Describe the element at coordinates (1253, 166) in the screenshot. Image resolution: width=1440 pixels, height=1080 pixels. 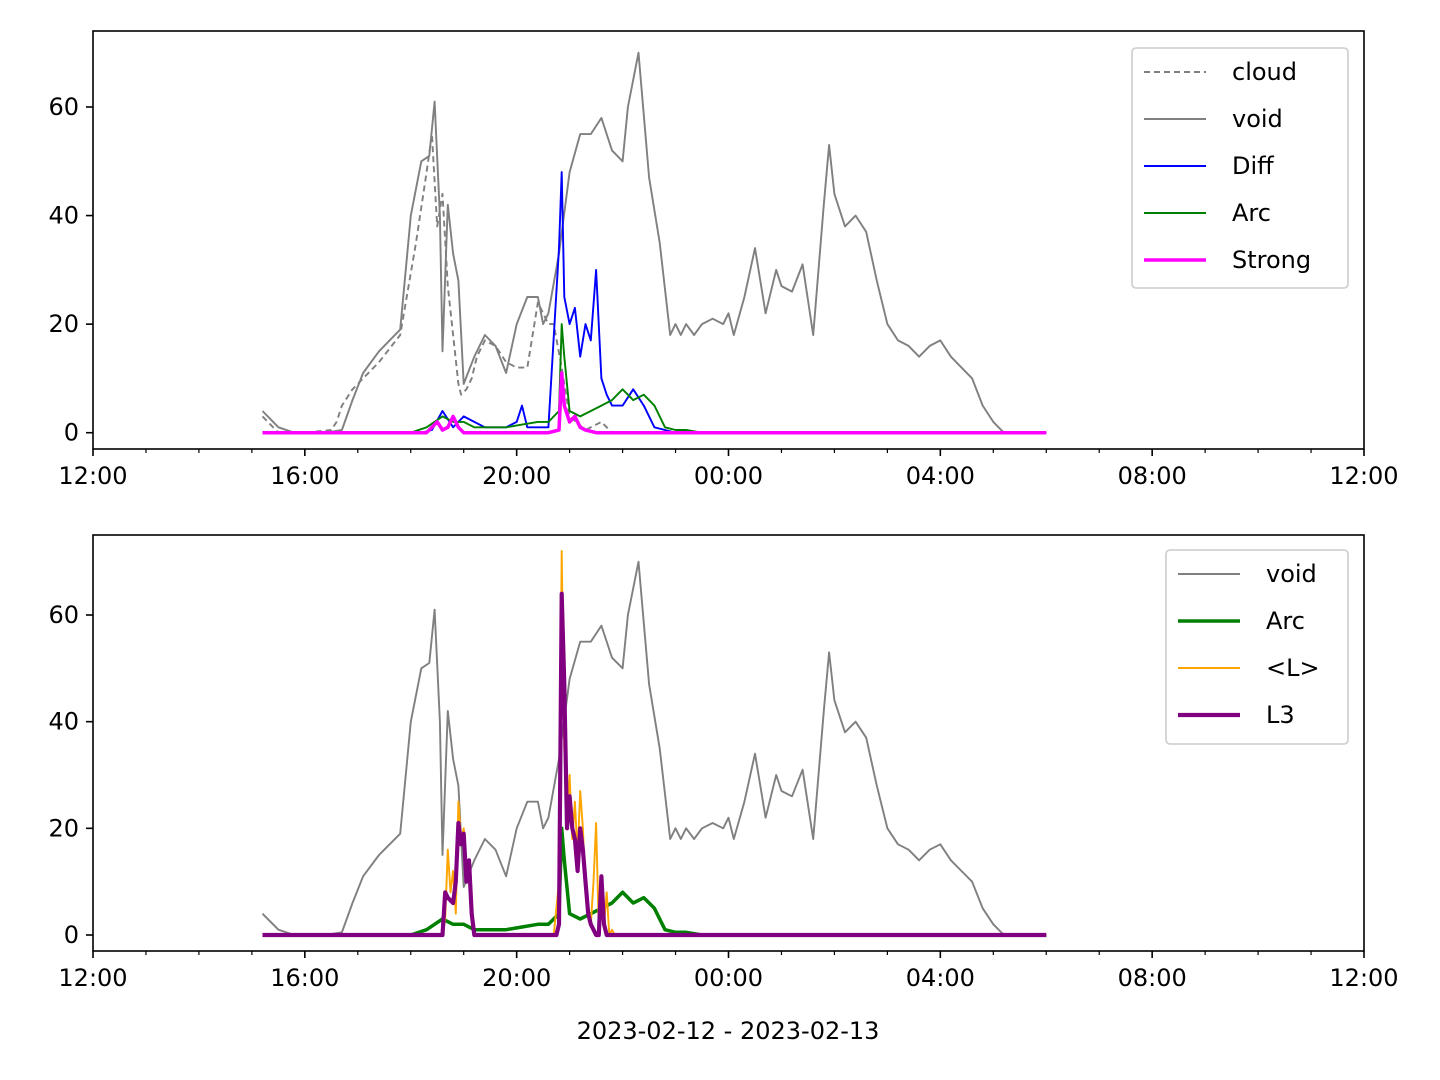
I see `legend-label: Diff` at that location.